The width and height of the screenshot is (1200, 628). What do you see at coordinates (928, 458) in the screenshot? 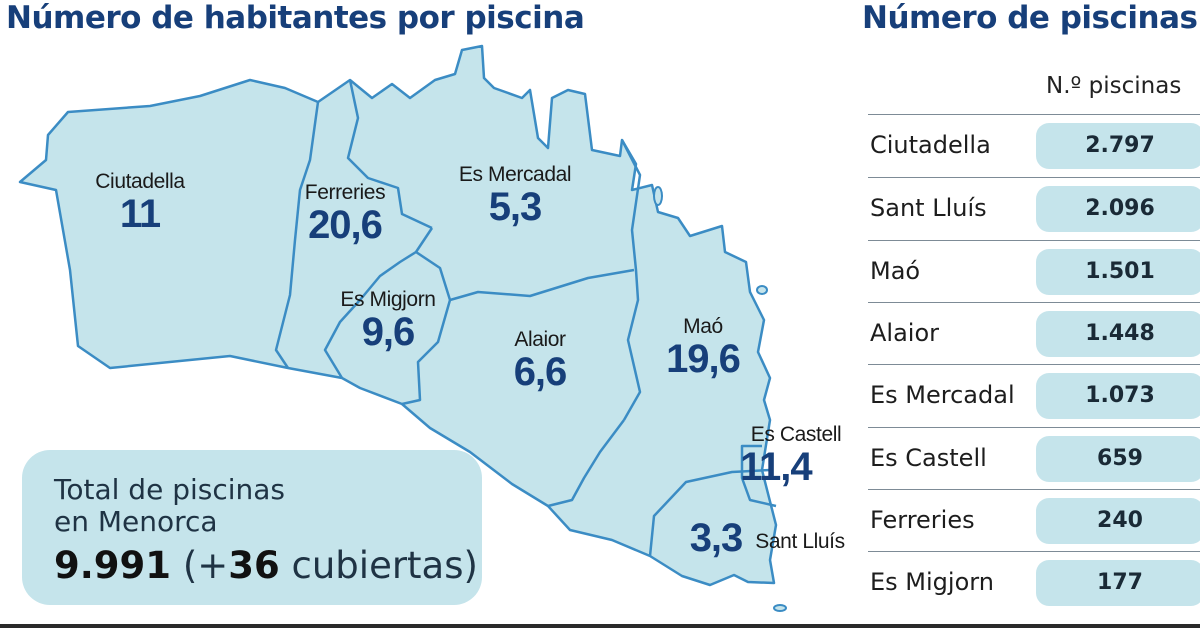
I see `row-municipality: Es Castell` at bounding box center [928, 458].